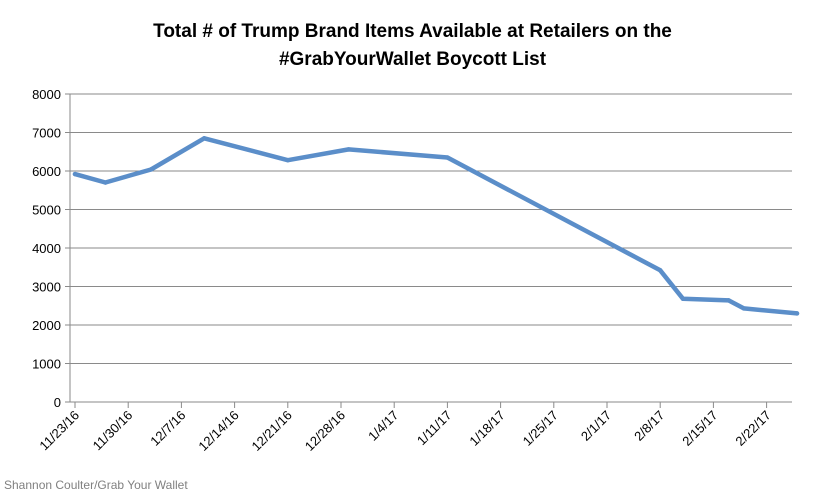  I want to click on y-tick-label: 3000, so click(46, 287).